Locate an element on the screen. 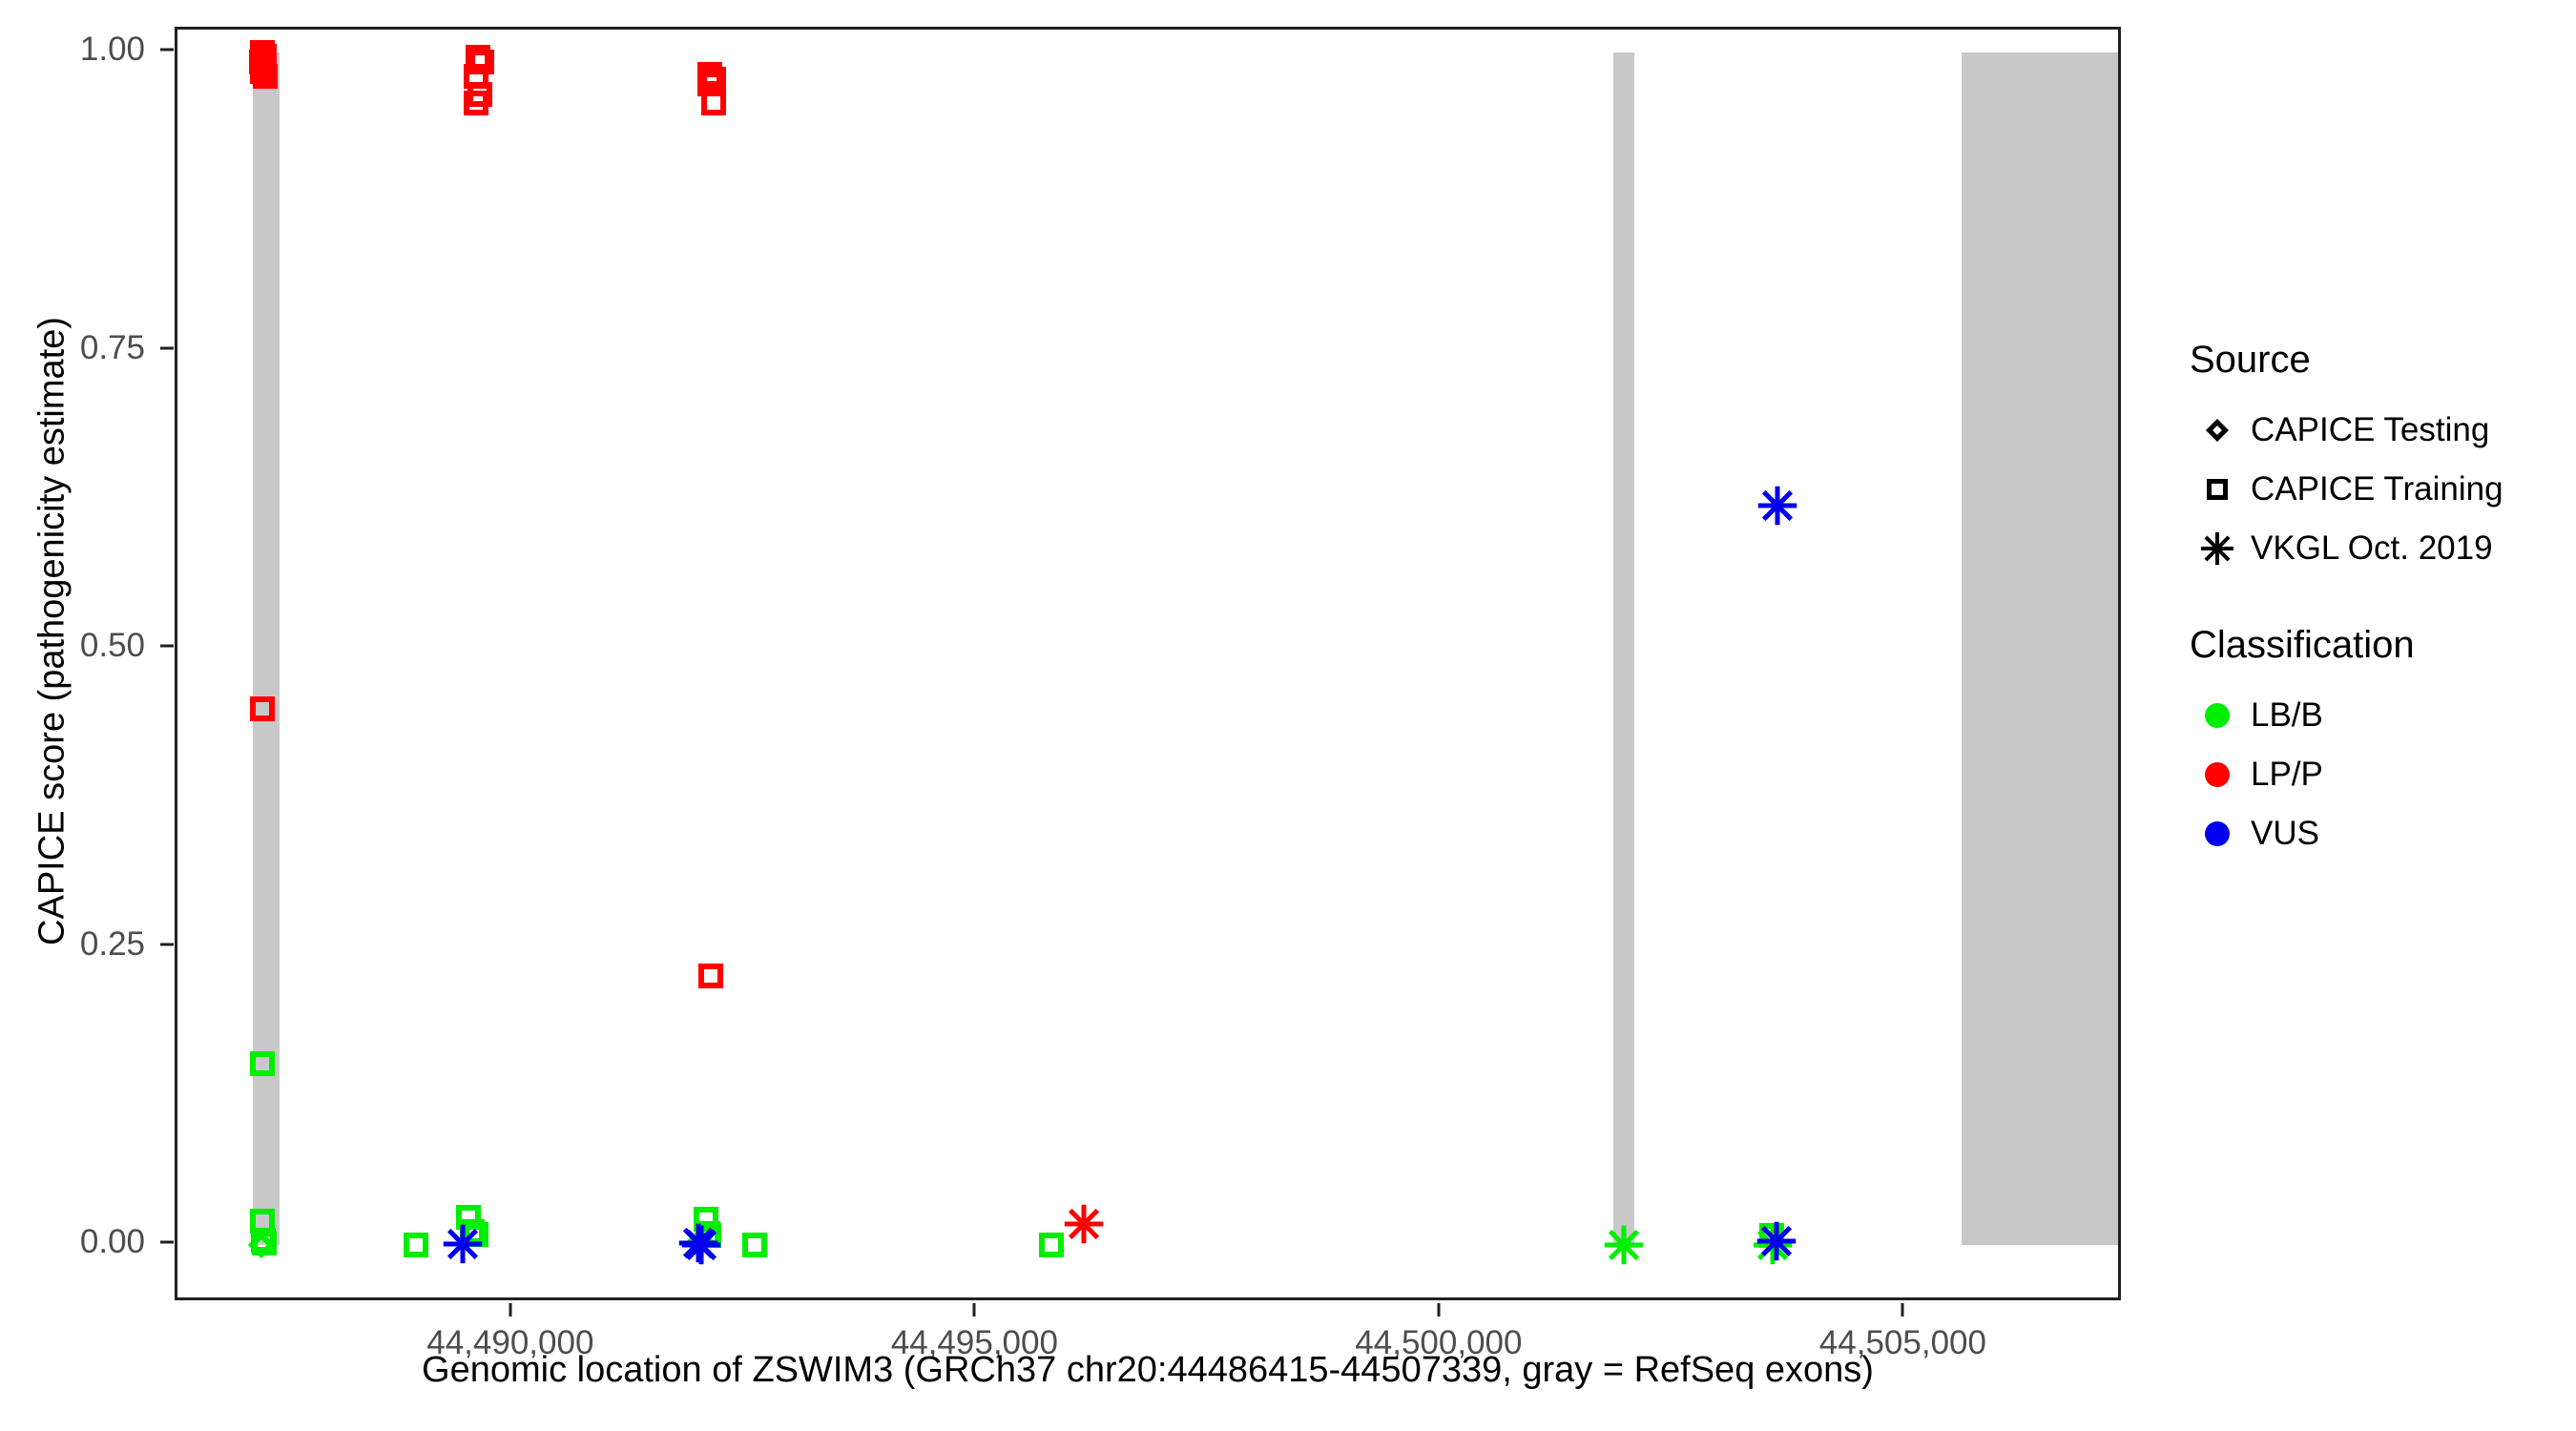 The height and width of the screenshot is (1431, 2576). legend-label: VUS is located at coordinates (2285, 833).